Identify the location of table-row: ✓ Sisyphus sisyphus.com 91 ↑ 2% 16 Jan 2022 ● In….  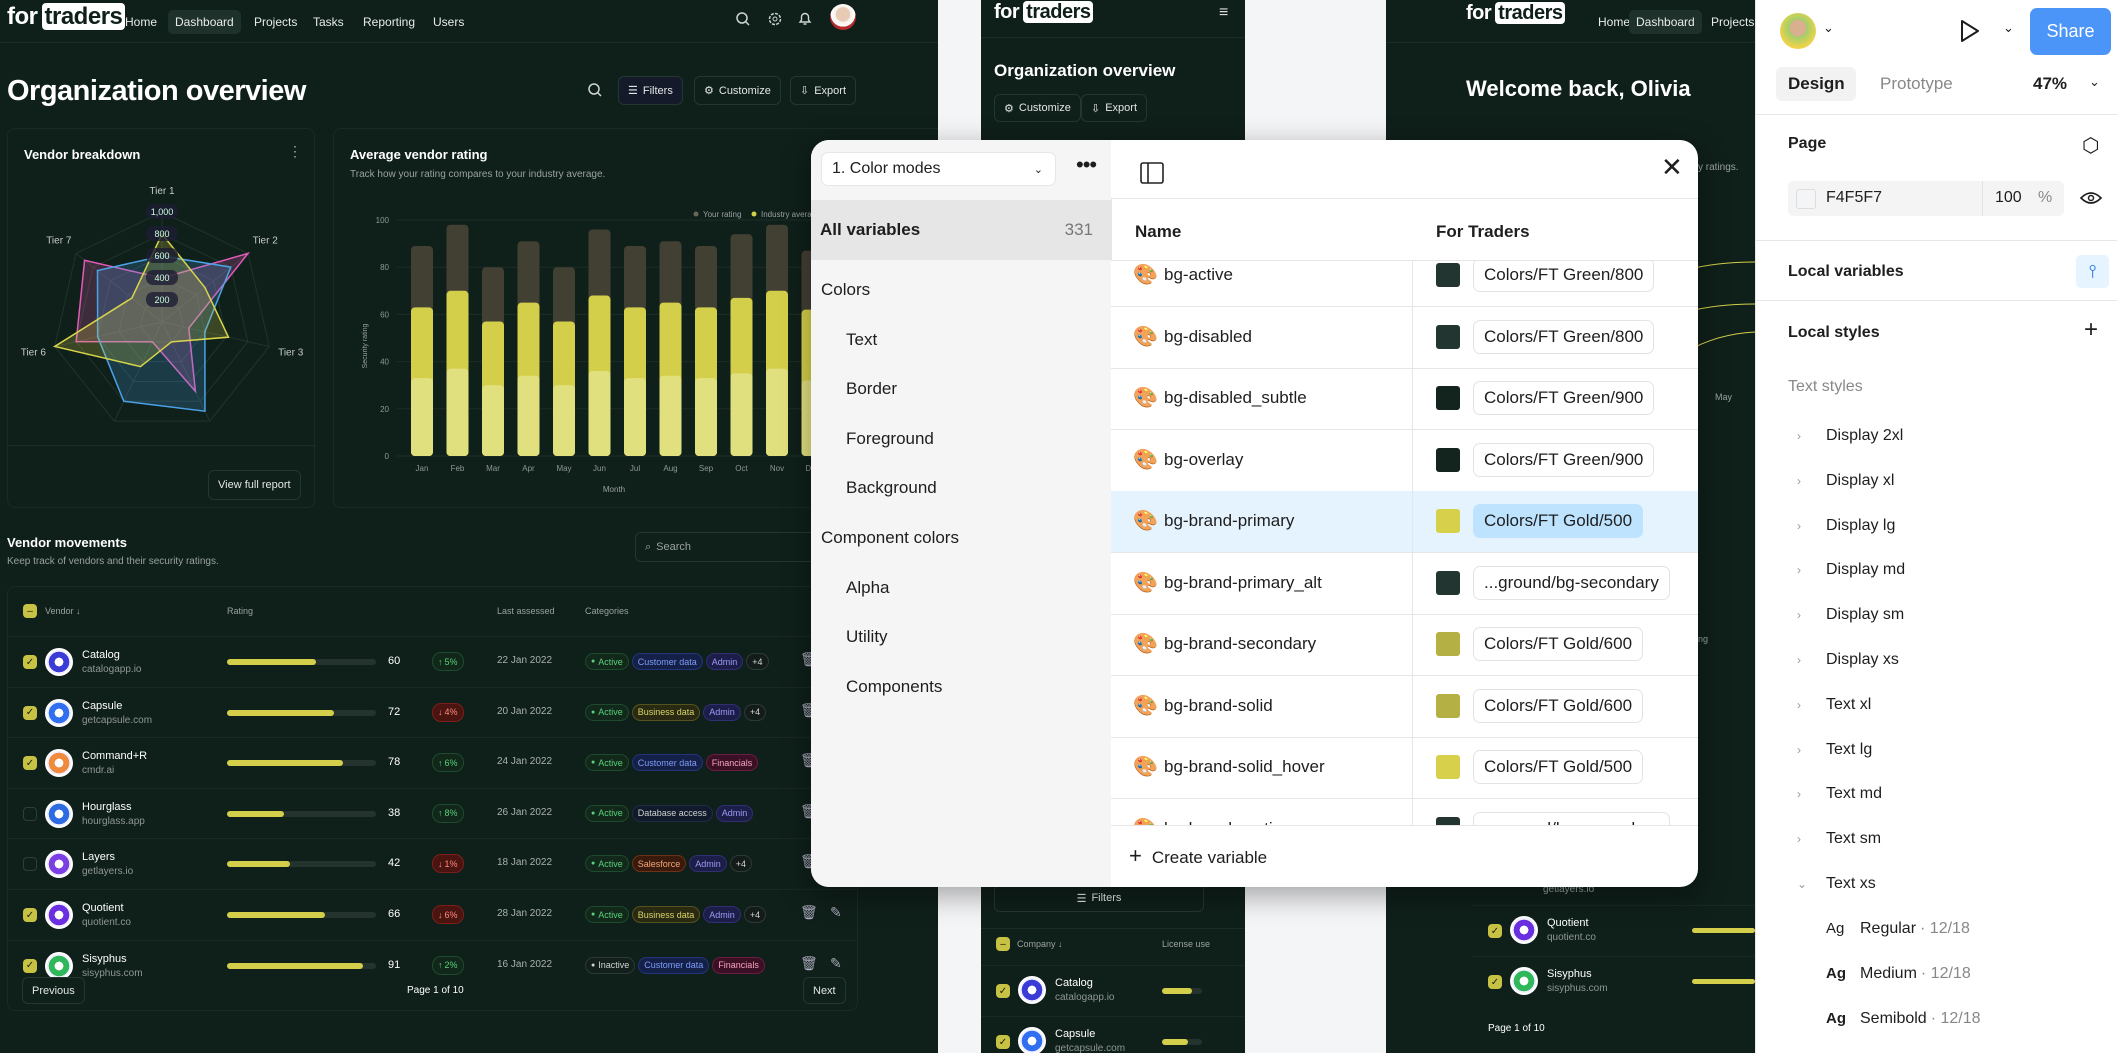
(433, 964).